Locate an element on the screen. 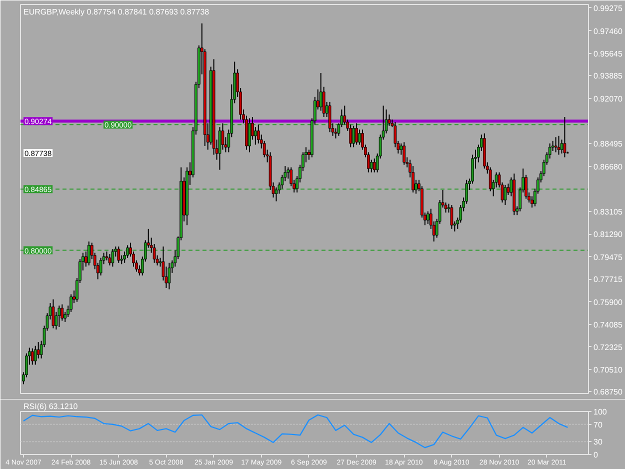  y-tick-label: 70 is located at coordinates (598, 425).